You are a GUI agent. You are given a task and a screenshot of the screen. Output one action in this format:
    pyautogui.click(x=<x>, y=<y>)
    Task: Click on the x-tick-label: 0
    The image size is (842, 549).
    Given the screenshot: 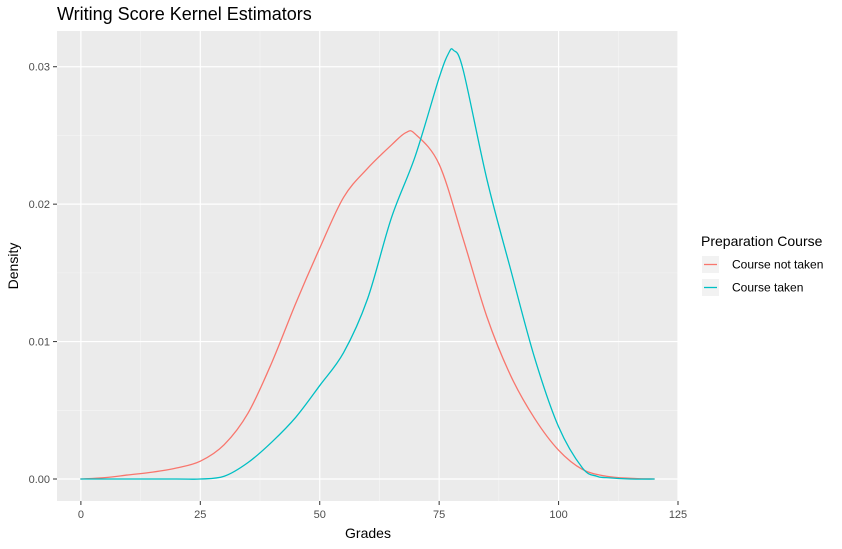 What is the action you would take?
    pyautogui.click(x=81, y=515)
    